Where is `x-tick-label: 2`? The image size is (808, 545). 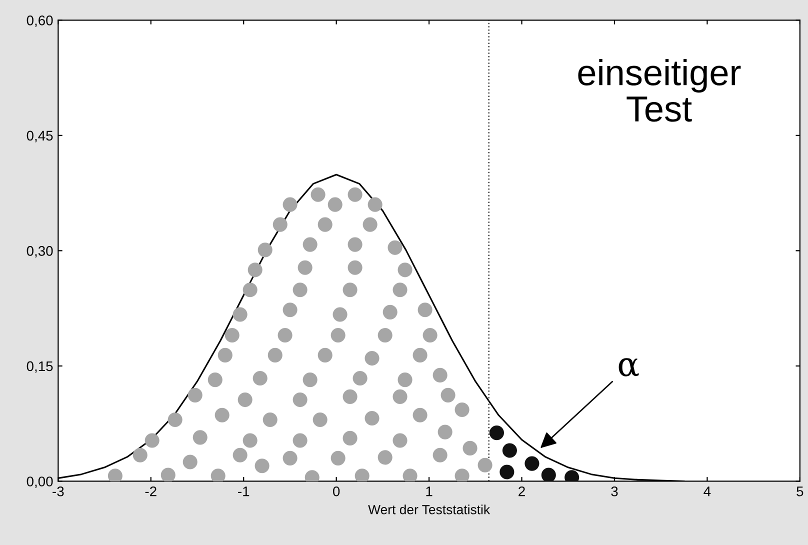 x-tick-label: 2 is located at coordinates (521, 491).